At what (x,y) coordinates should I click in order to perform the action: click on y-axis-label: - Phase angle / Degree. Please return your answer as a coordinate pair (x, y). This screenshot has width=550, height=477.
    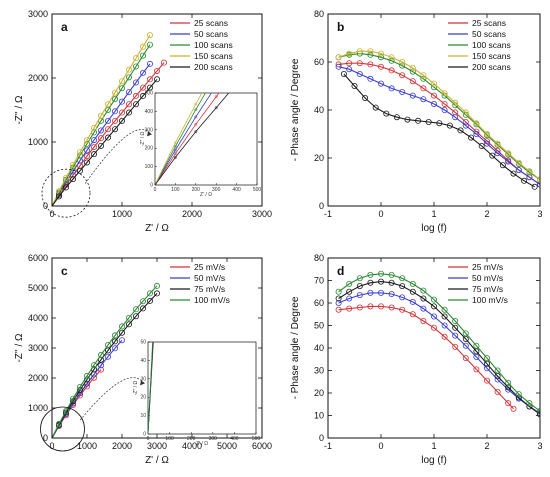
    Looking at the image, I should click on (295, 347).